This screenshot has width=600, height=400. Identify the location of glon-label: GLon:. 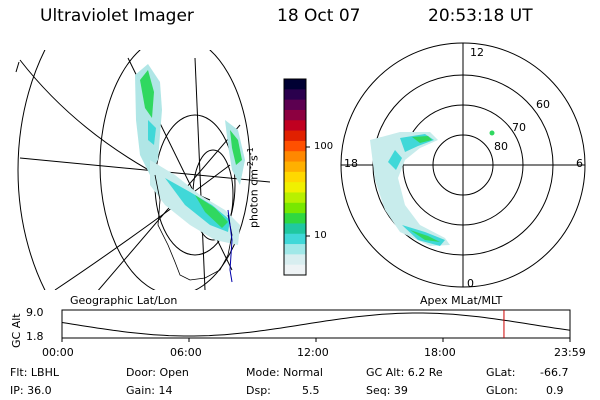
(502, 390).